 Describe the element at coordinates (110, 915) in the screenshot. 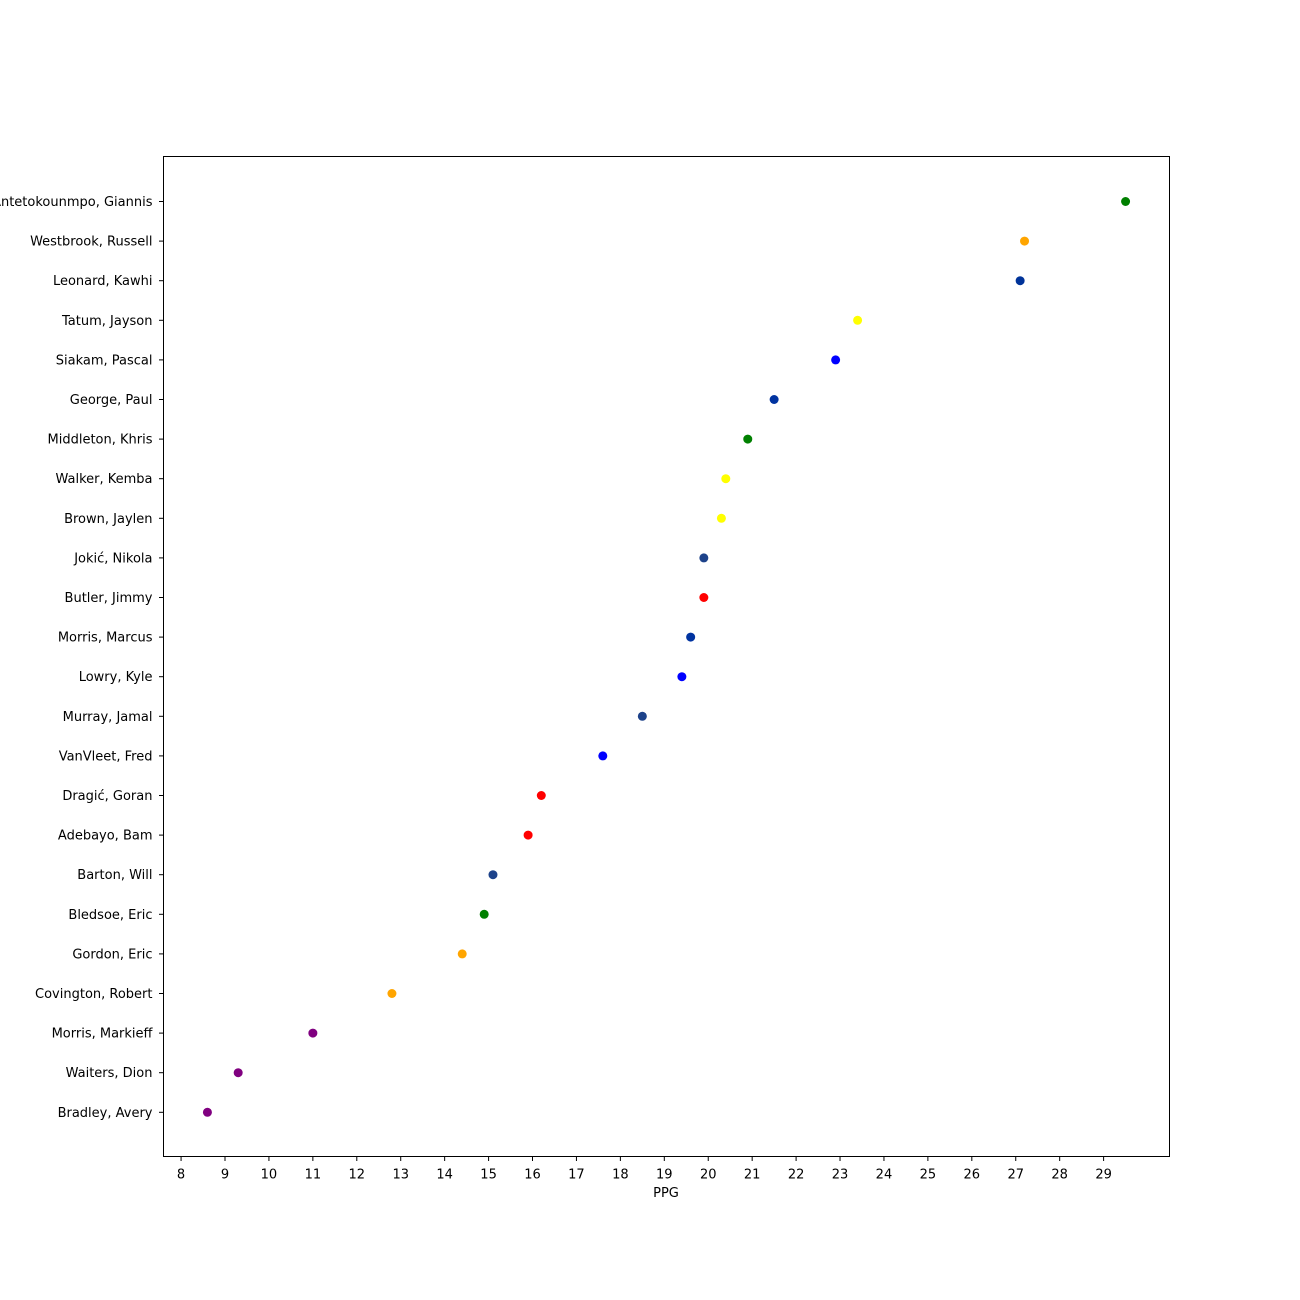

I see `y-tick-label: Bledsoe, Eric` at that location.